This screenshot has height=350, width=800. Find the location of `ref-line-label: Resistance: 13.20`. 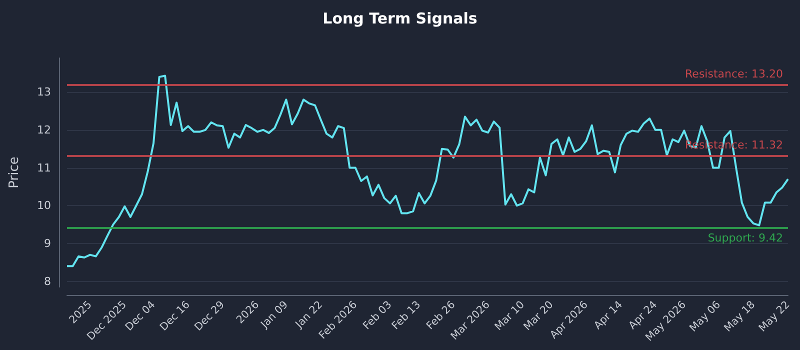

ref-line-label: Resistance: 13.20 is located at coordinates (734, 73).